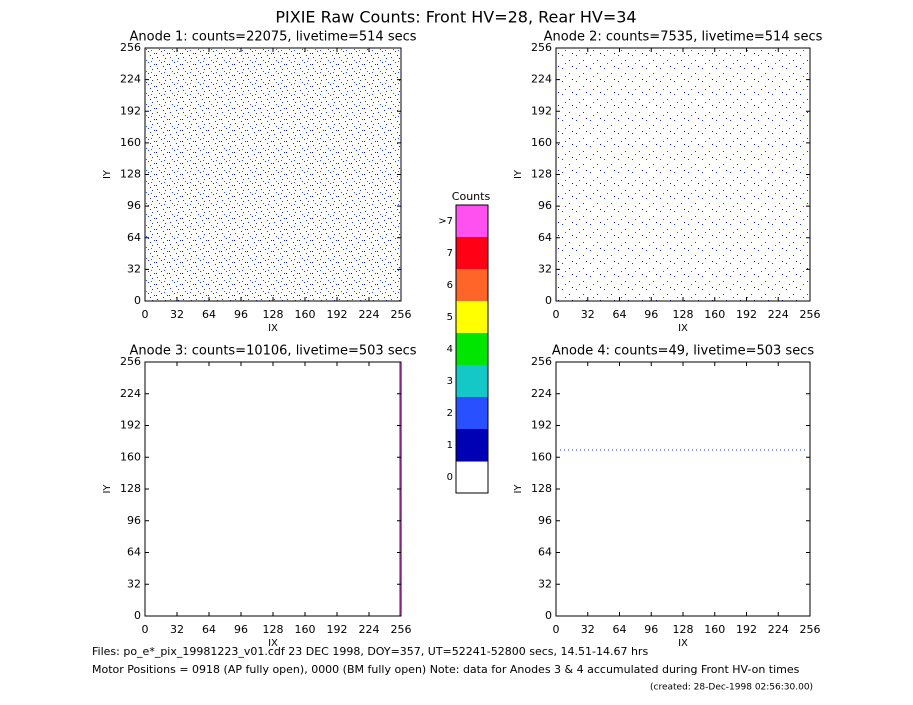  I want to click on colorbar-label: 7, so click(450, 253).